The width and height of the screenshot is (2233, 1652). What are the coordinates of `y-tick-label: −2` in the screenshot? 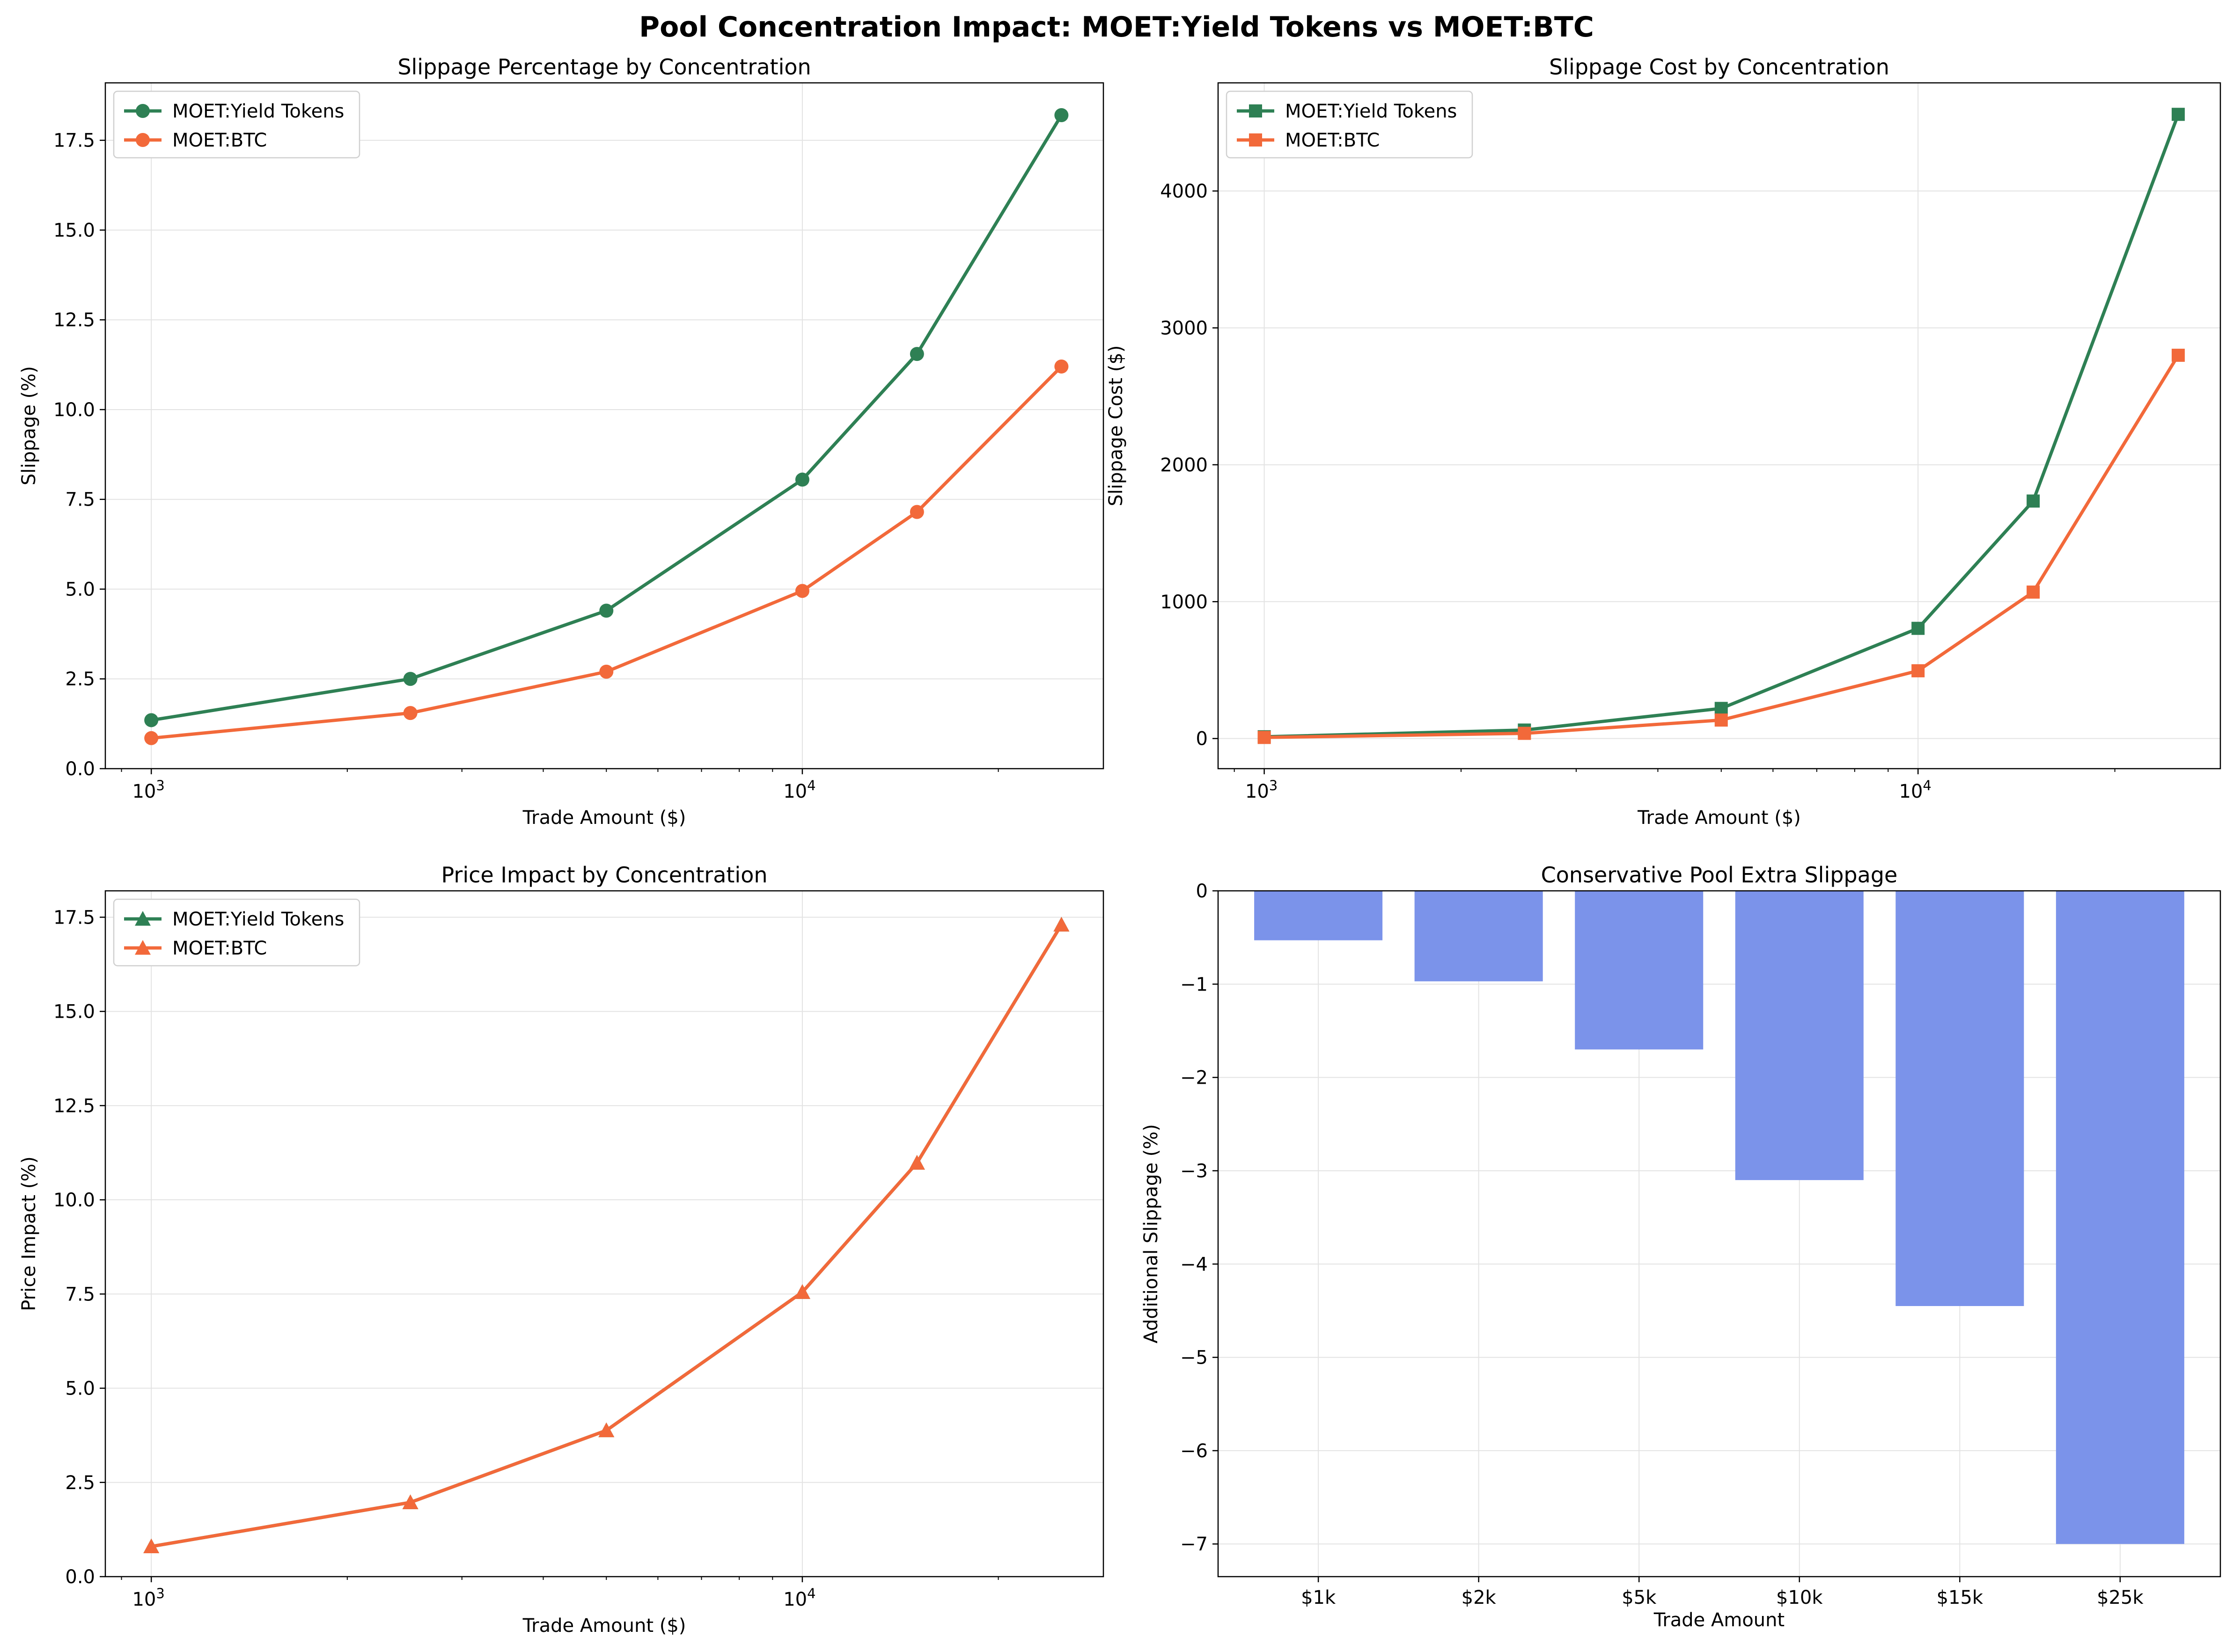 It's located at (1194, 1078).